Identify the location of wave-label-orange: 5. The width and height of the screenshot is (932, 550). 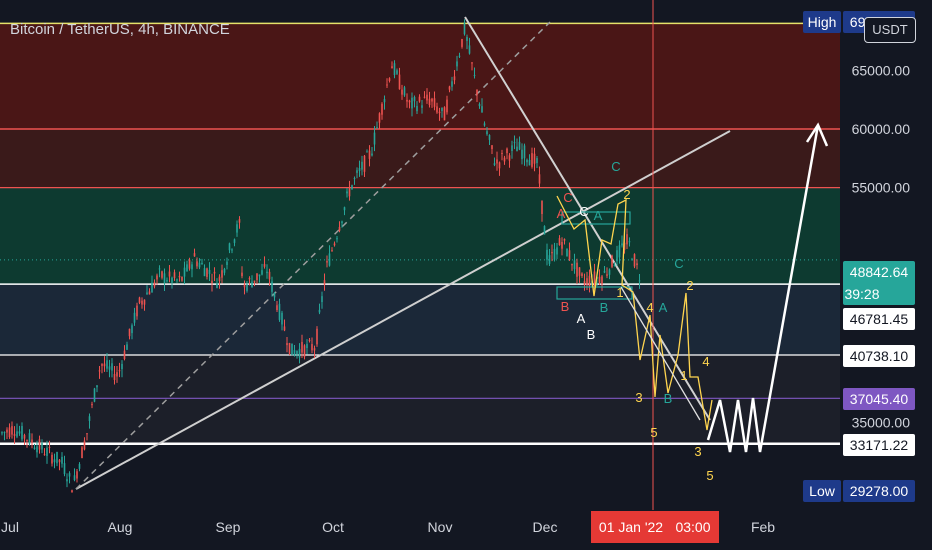
(653, 432).